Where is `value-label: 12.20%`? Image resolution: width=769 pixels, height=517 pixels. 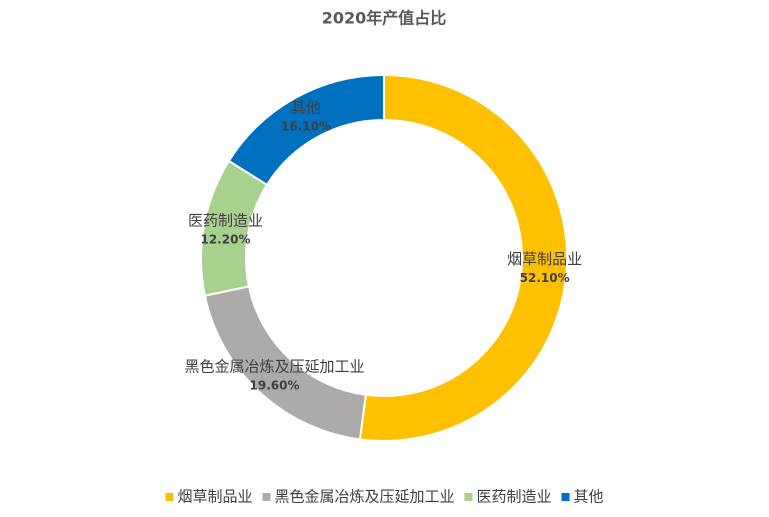 value-label: 12.20% is located at coordinates (225, 239).